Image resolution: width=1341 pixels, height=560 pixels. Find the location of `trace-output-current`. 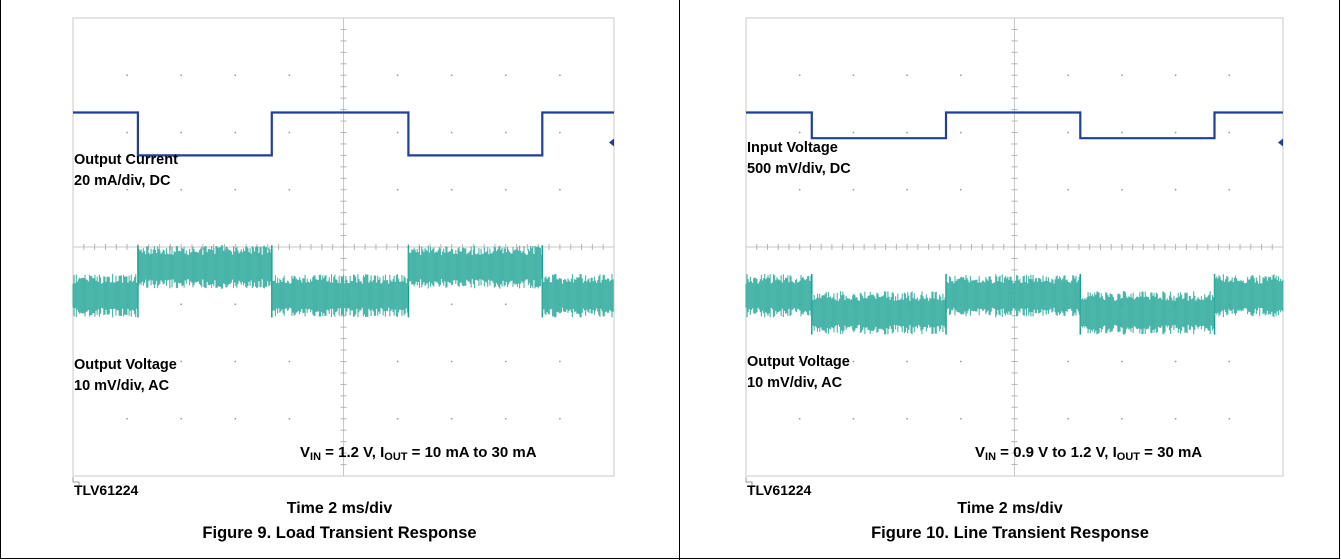

trace-output-current is located at coordinates (343, 134).